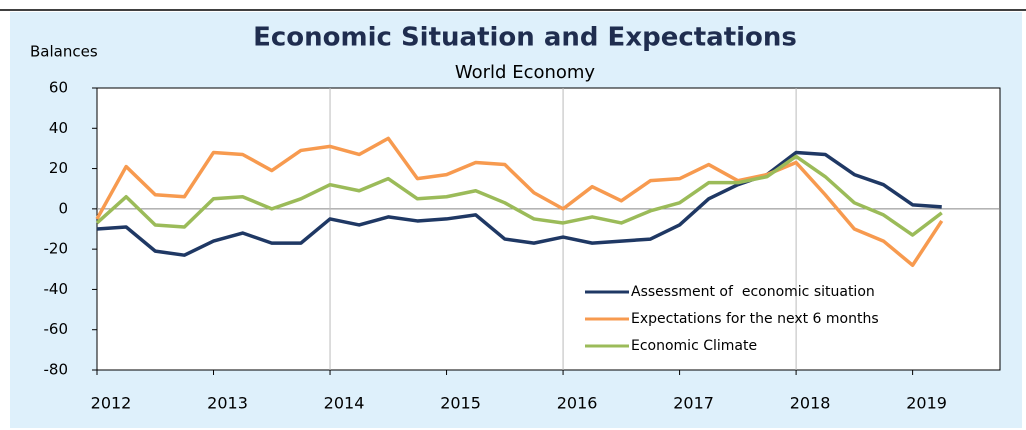 This screenshot has width=1026, height=430. What do you see at coordinates (525, 72) in the screenshot?
I see `chart-subtitle: World Economy` at bounding box center [525, 72].